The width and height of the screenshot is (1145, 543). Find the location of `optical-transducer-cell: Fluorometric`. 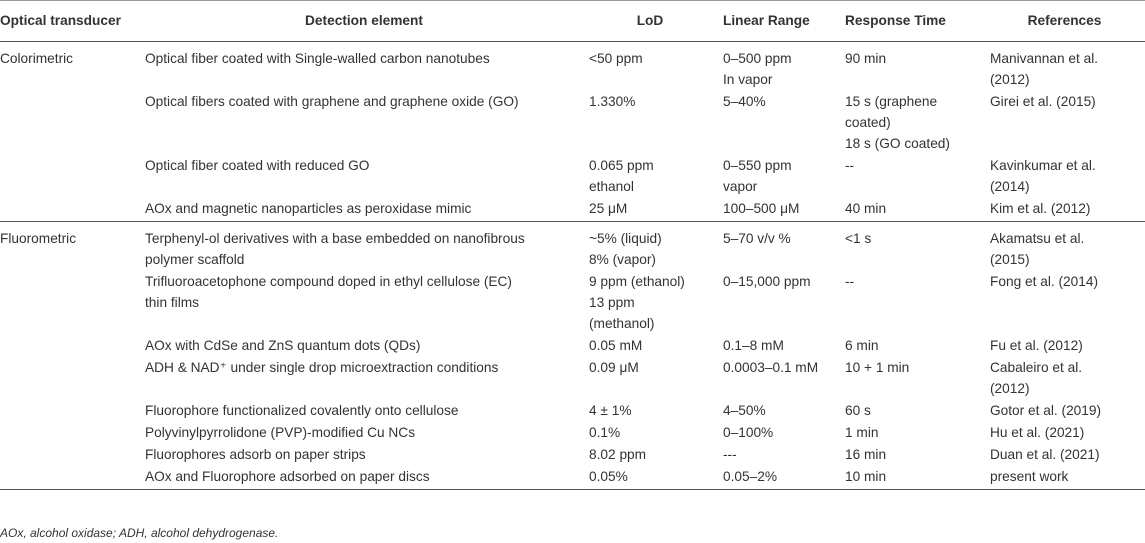

optical-transducer-cell: Fluorometric is located at coordinates (72, 247).